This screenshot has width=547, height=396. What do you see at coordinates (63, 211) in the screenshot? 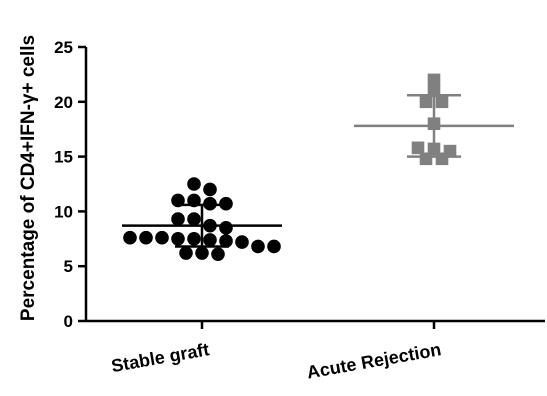
I see `y-tick-label: 10` at bounding box center [63, 211].